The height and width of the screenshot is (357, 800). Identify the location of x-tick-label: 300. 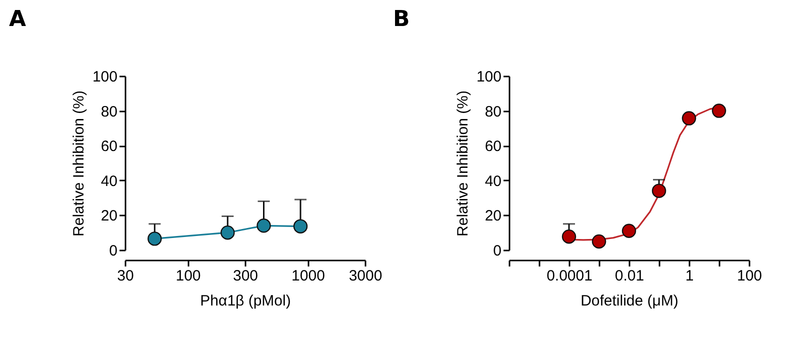
(245, 276).